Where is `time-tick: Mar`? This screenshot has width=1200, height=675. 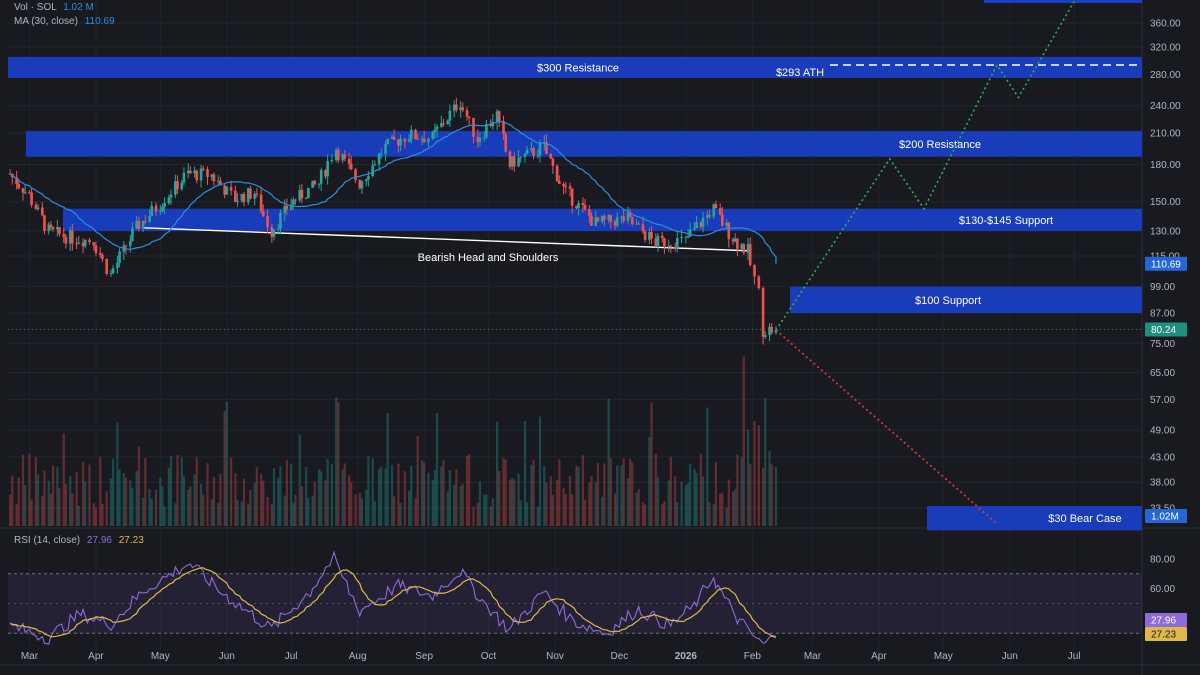
time-tick: Mar is located at coordinates (30, 656).